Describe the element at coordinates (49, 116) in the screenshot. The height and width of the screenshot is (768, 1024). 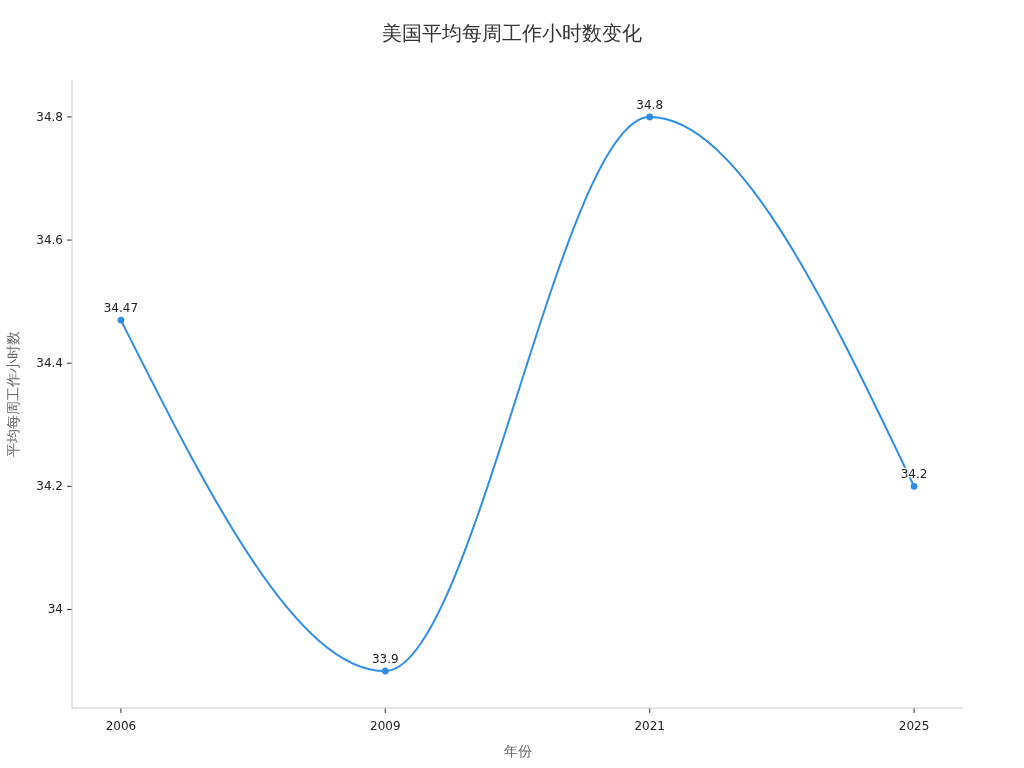
I see `y-tick-label: 34.8` at that location.